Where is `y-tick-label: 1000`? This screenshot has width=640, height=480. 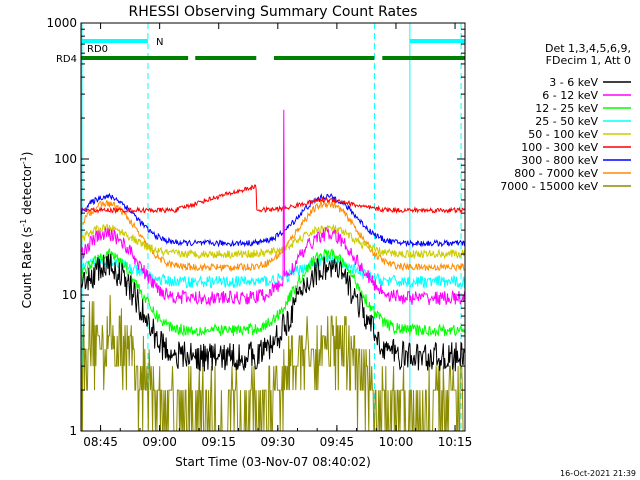 y-tick-label: 1000 is located at coordinates (61, 23).